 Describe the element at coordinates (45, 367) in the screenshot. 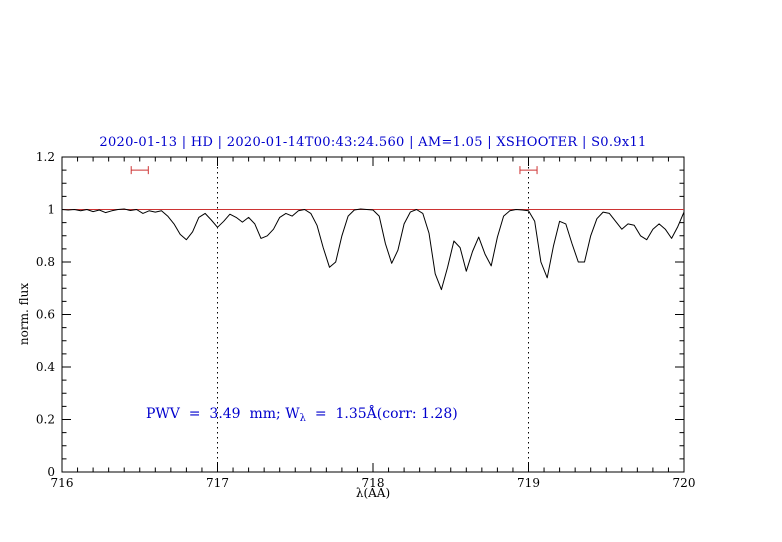

I see `y-tick-label: 0.4` at that location.